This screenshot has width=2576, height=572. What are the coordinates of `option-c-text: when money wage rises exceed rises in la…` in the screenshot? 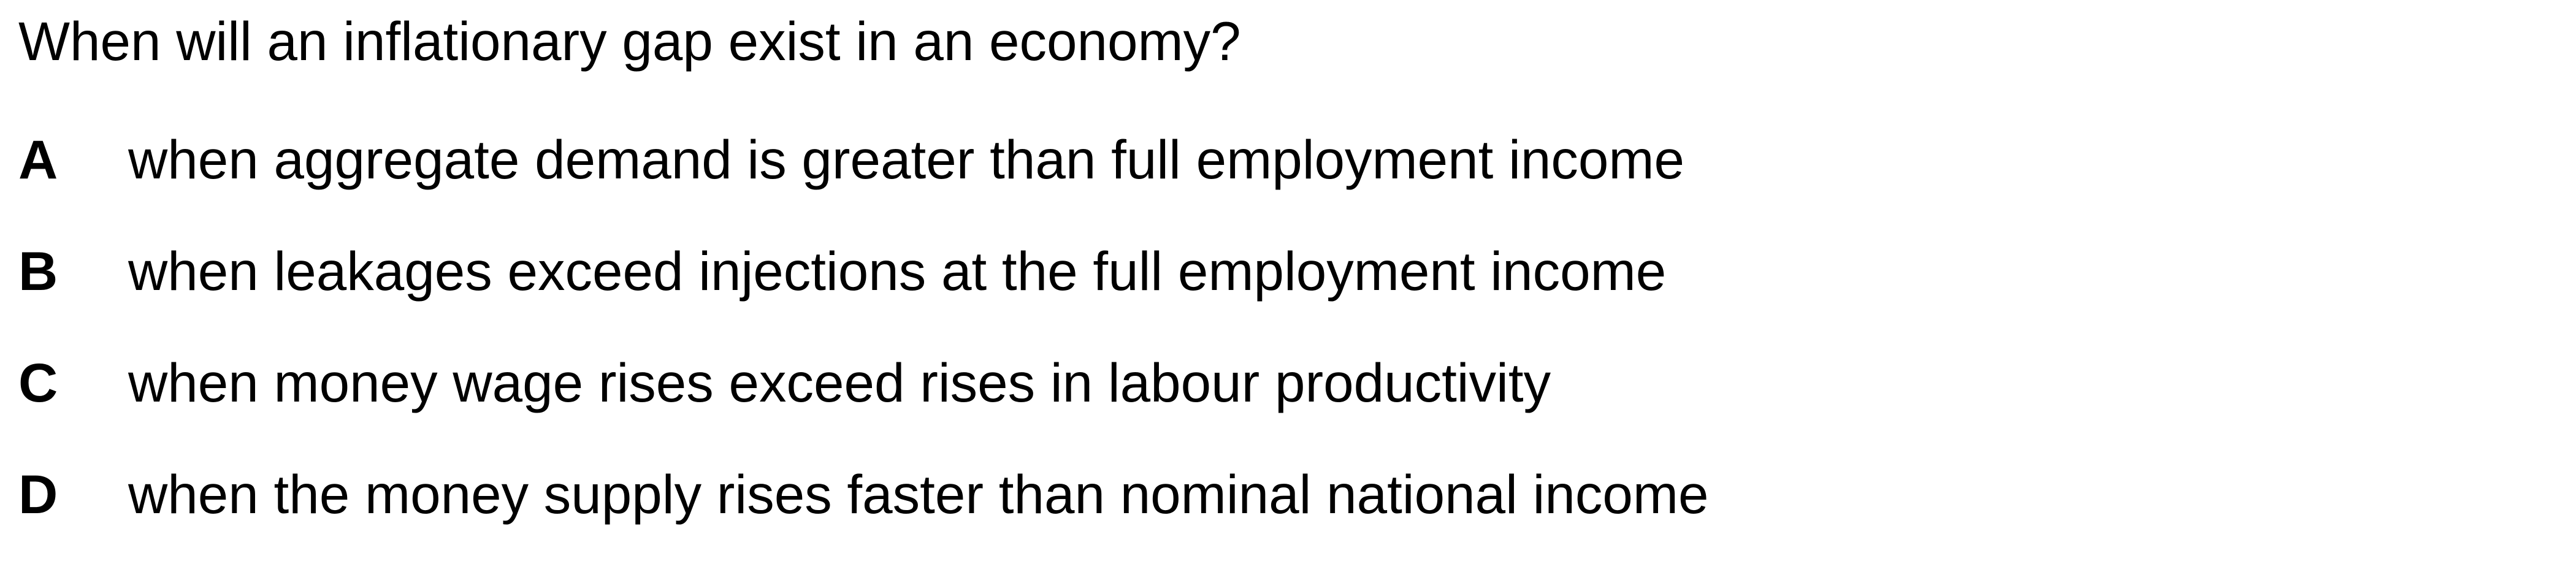 It's located at (839, 382).